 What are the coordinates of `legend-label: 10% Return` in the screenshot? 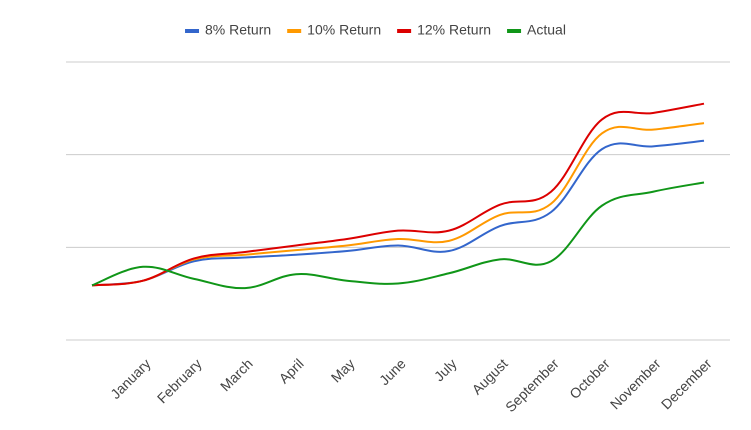 It's located at (344, 30).